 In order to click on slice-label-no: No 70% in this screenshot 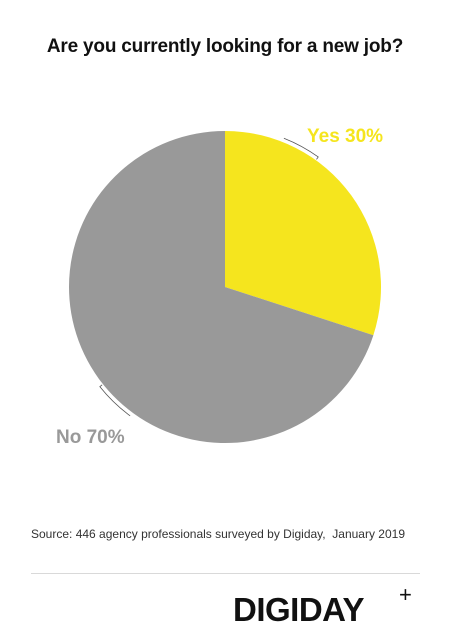, I will do `click(90, 437)`.